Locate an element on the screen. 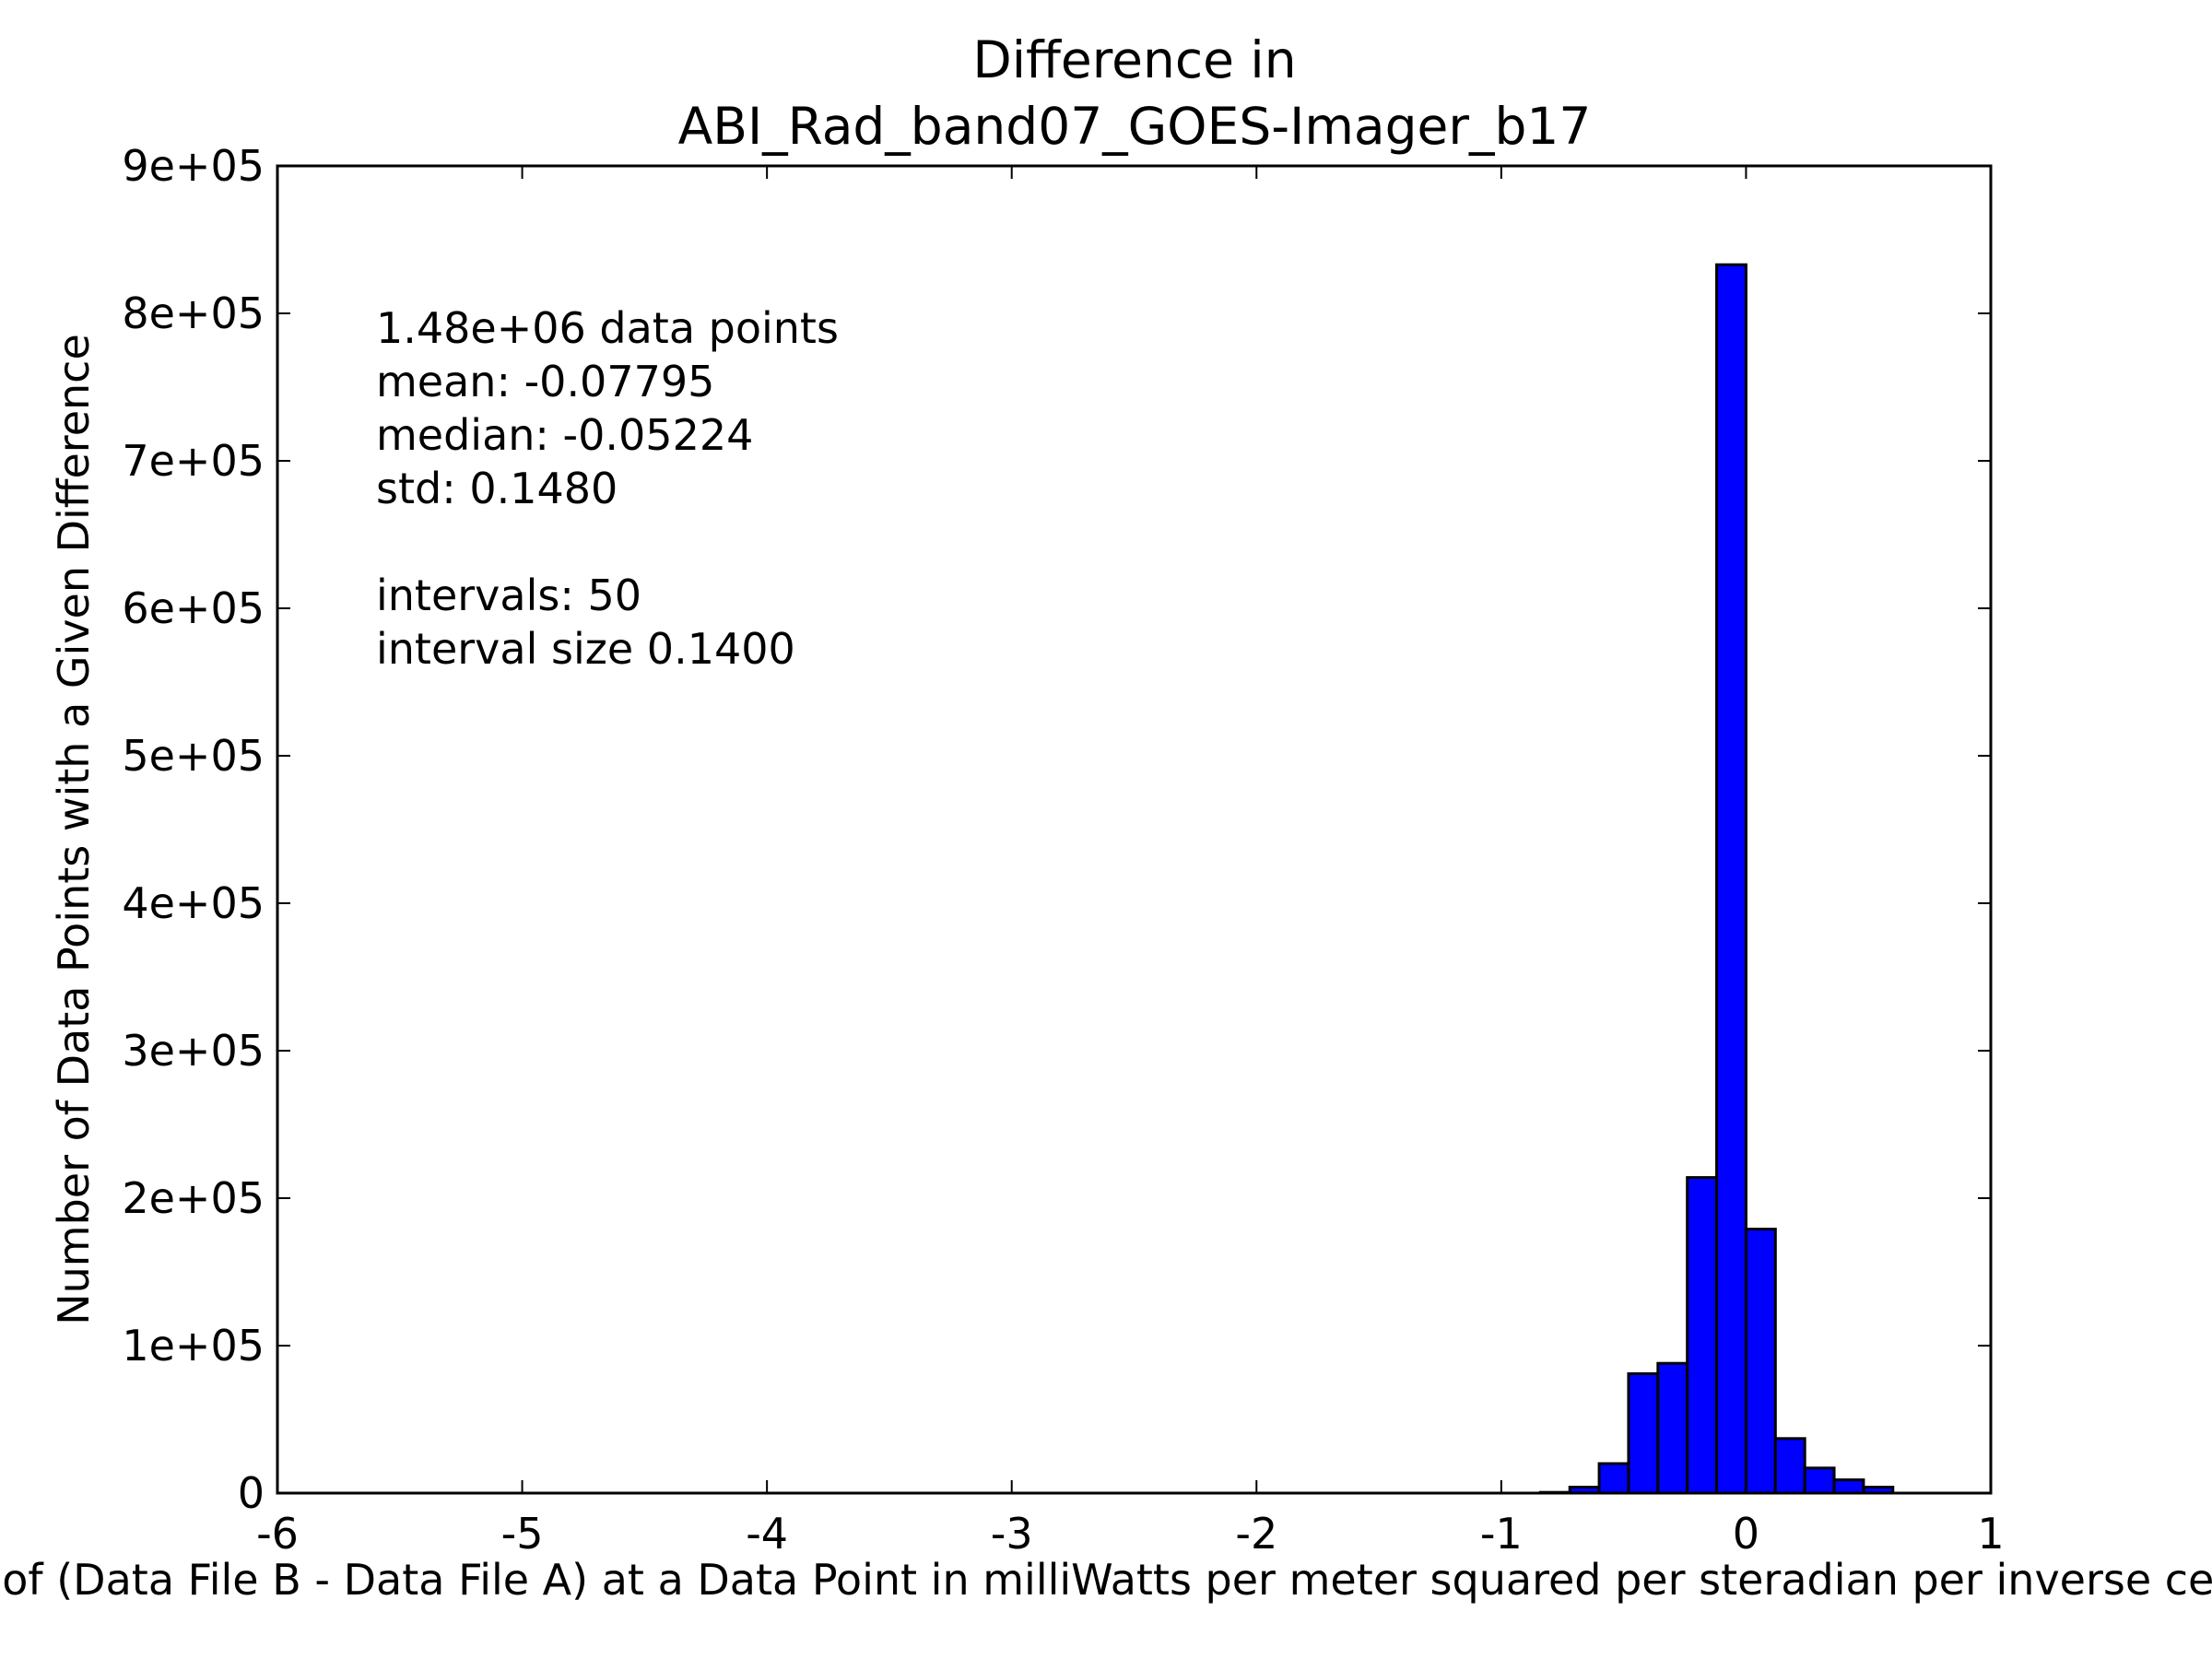 The image size is (2212, 1659). y-tick-label: 8e+05 is located at coordinates (193, 313).